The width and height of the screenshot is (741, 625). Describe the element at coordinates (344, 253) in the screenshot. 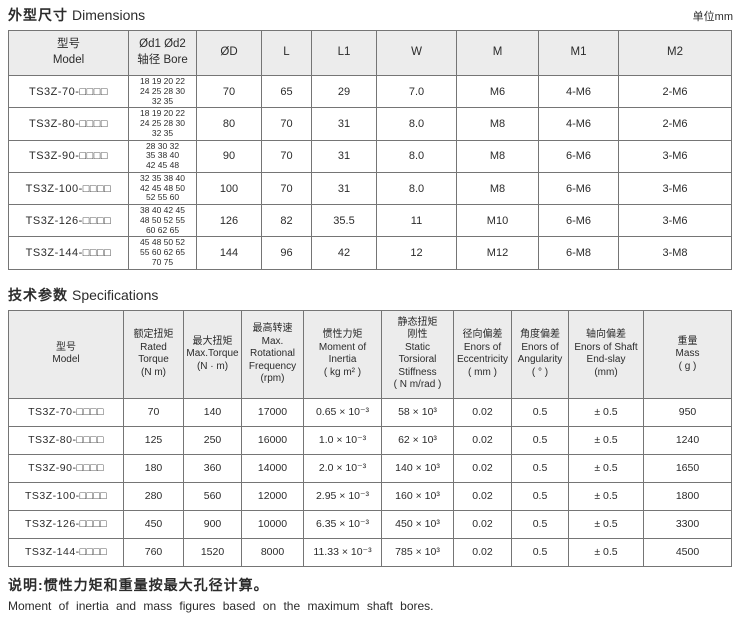

I see `table-cell: 42` at that location.